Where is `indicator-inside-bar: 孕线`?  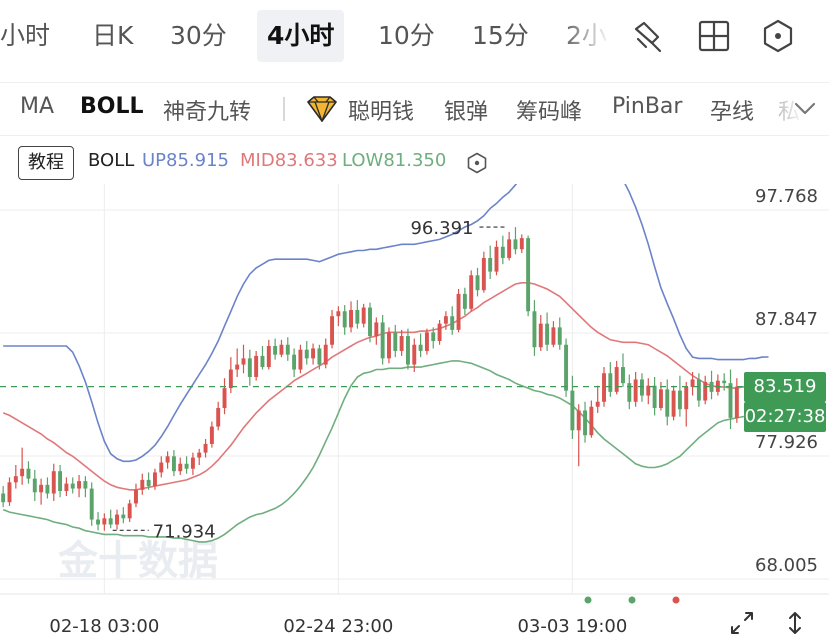
indicator-inside-bar: 孕线 is located at coordinates (732, 112).